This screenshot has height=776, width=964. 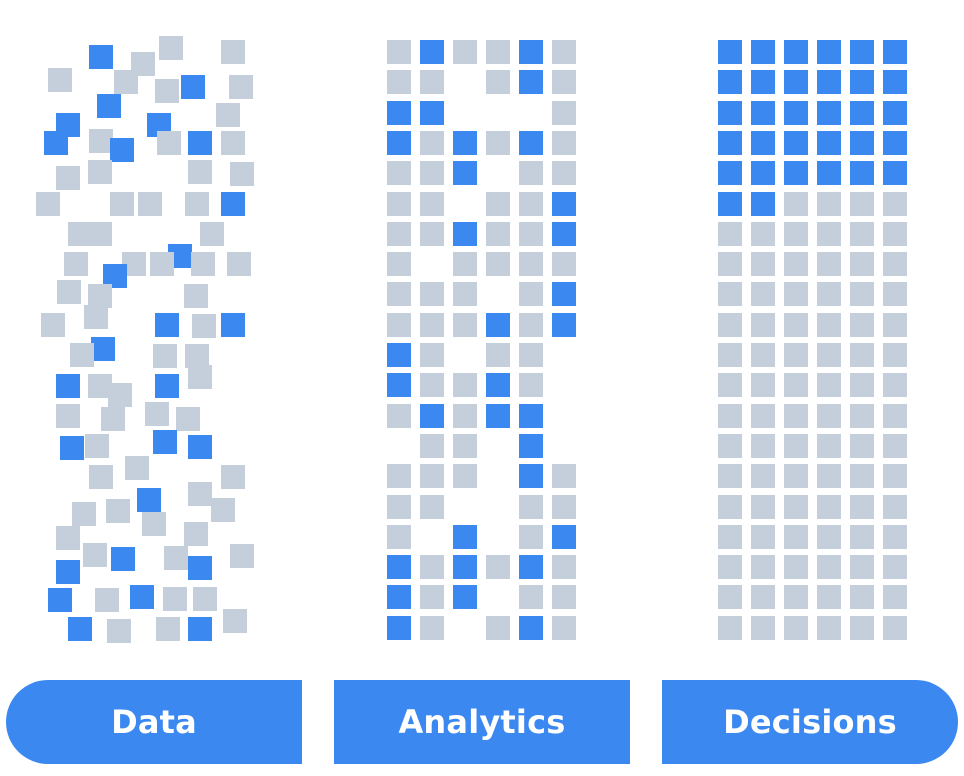 I want to click on decisions-label-pill: Decisions, so click(x=810, y=722).